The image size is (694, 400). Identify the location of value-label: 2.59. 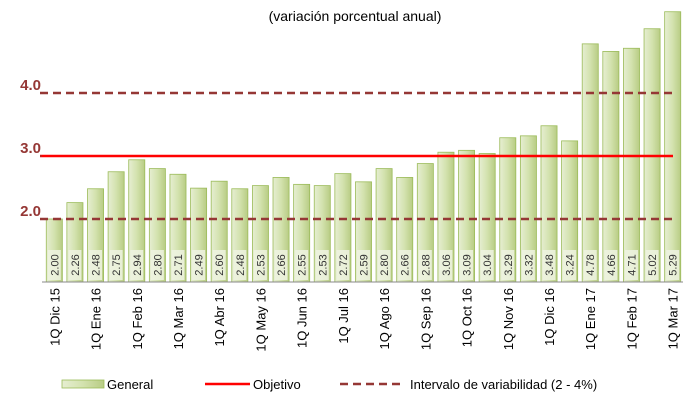
(365, 264).